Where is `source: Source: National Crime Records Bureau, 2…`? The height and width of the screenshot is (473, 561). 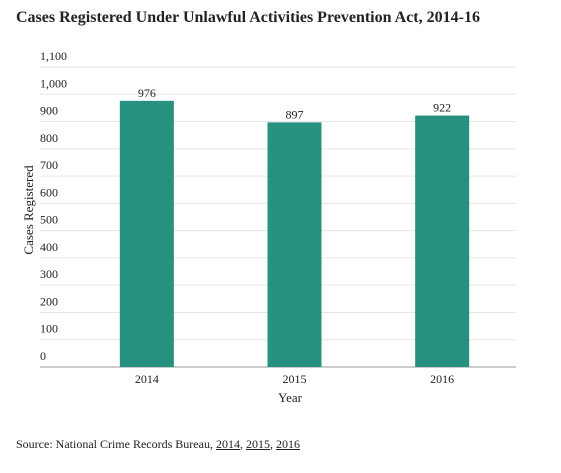 source: Source: National Crime Records Bureau, 2… is located at coordinates (158, 444).